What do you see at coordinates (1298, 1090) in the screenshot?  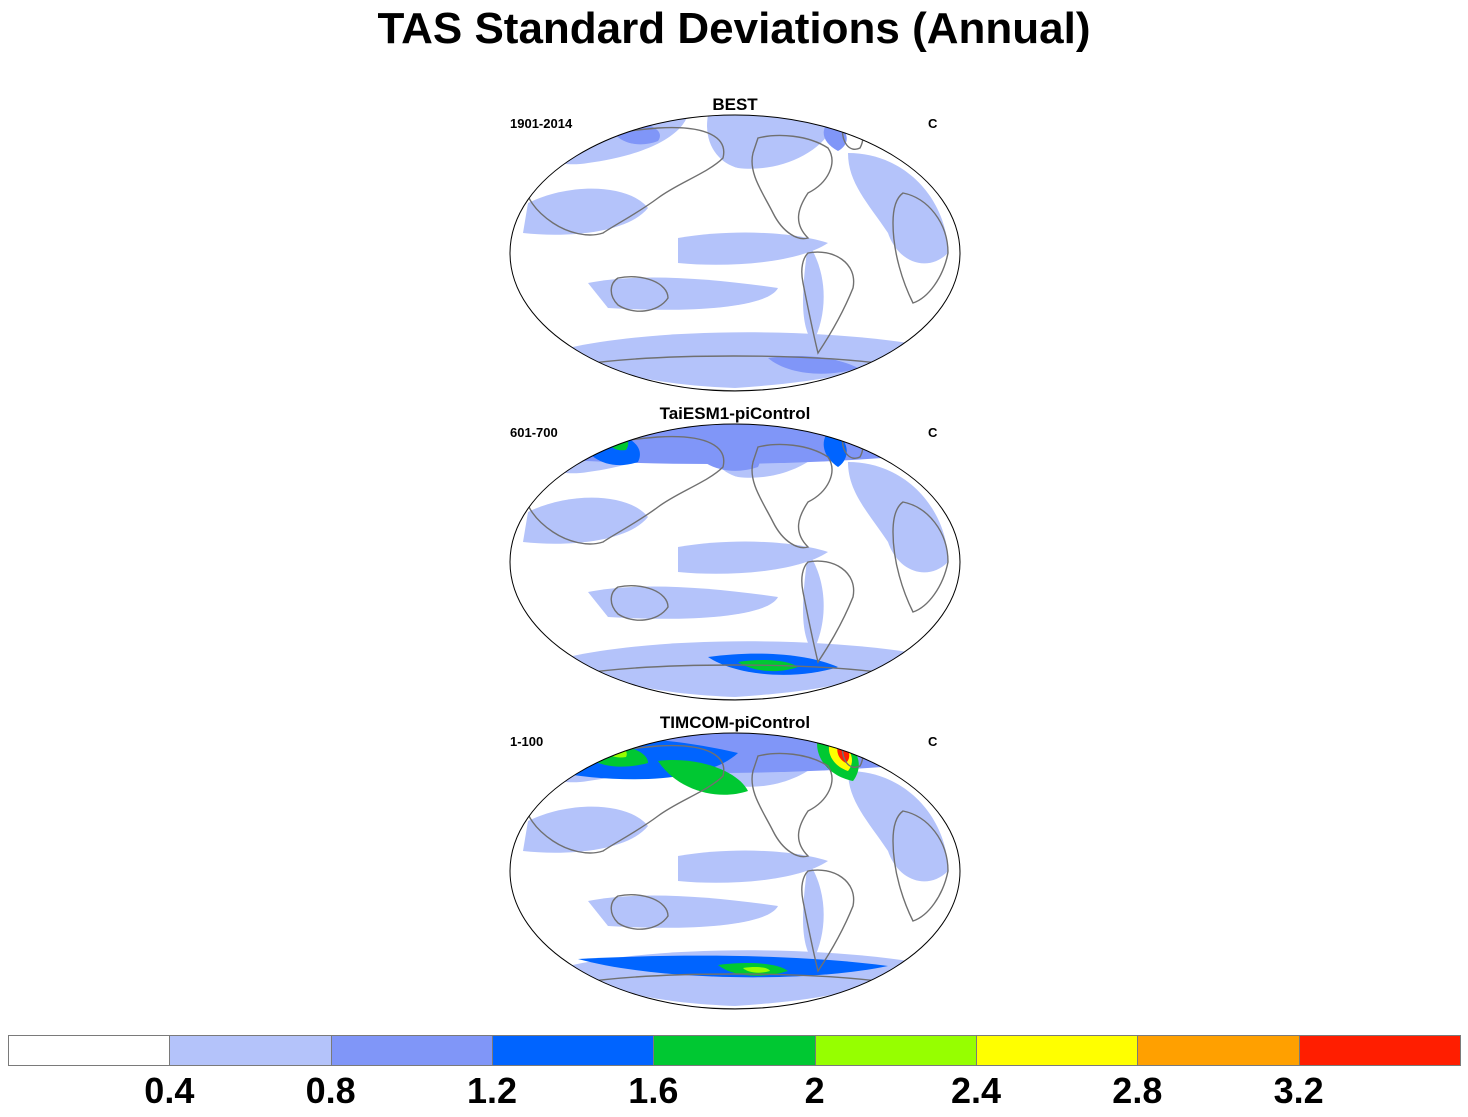 I see `colorbar-label: 3.2` at bounding box center [1298, 1090].